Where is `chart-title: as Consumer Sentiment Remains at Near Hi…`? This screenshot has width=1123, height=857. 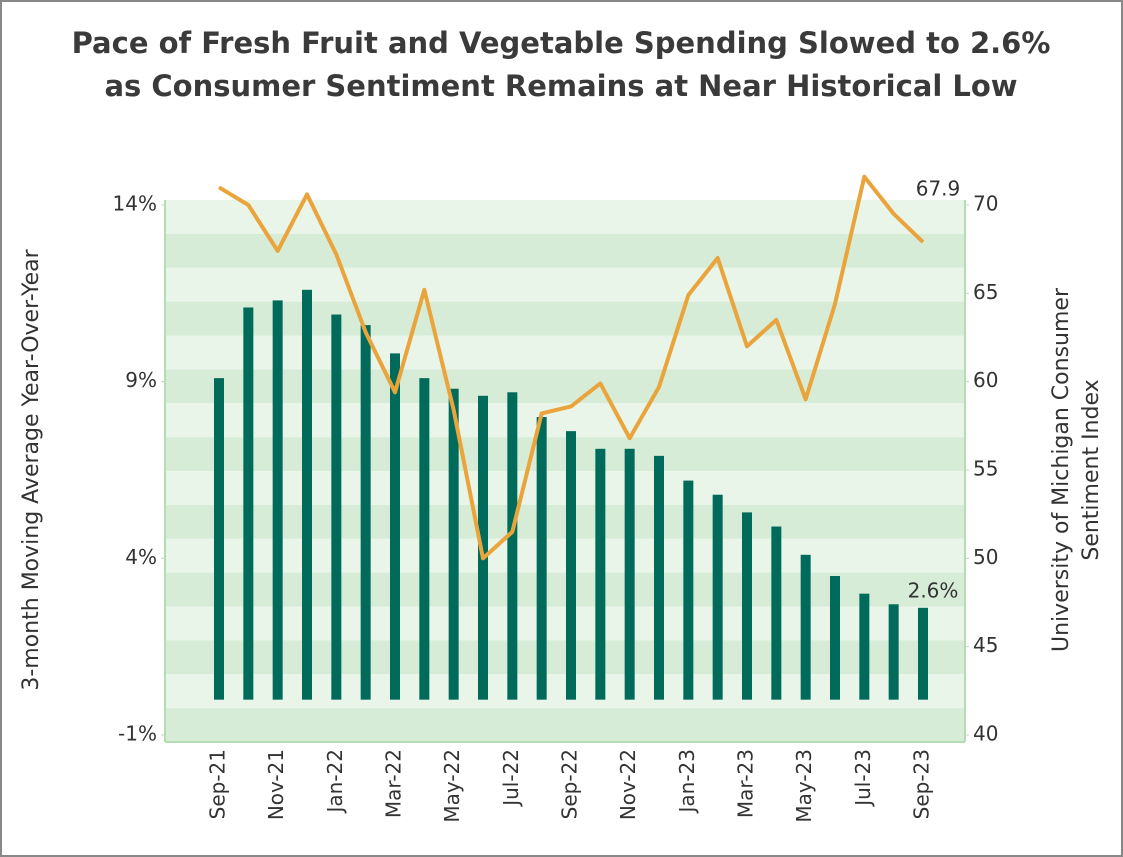 chart-title: as Consumer Sentiment Remains at Near Hi… is located at coordinates (560, 86).